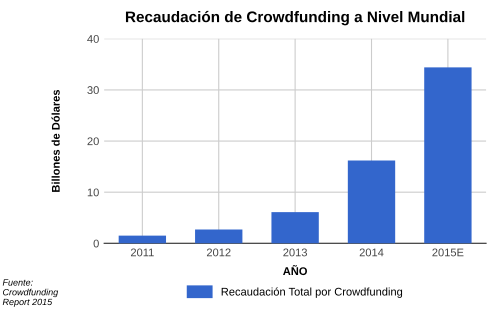 The height and width of the screenshot is (310, 496). What do you see at coordinates (93, 90) in the screenshot?
I see `y-tick-label: 30` at bounding box center [93, 90].